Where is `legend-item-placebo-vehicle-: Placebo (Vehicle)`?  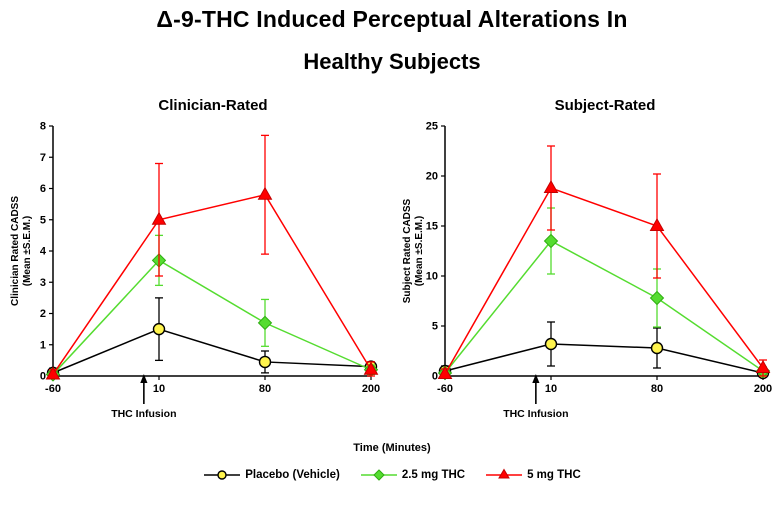 legend-item-placebo-vehicle-: Placebo (Vehicle) is located at coordinates (271, 475).